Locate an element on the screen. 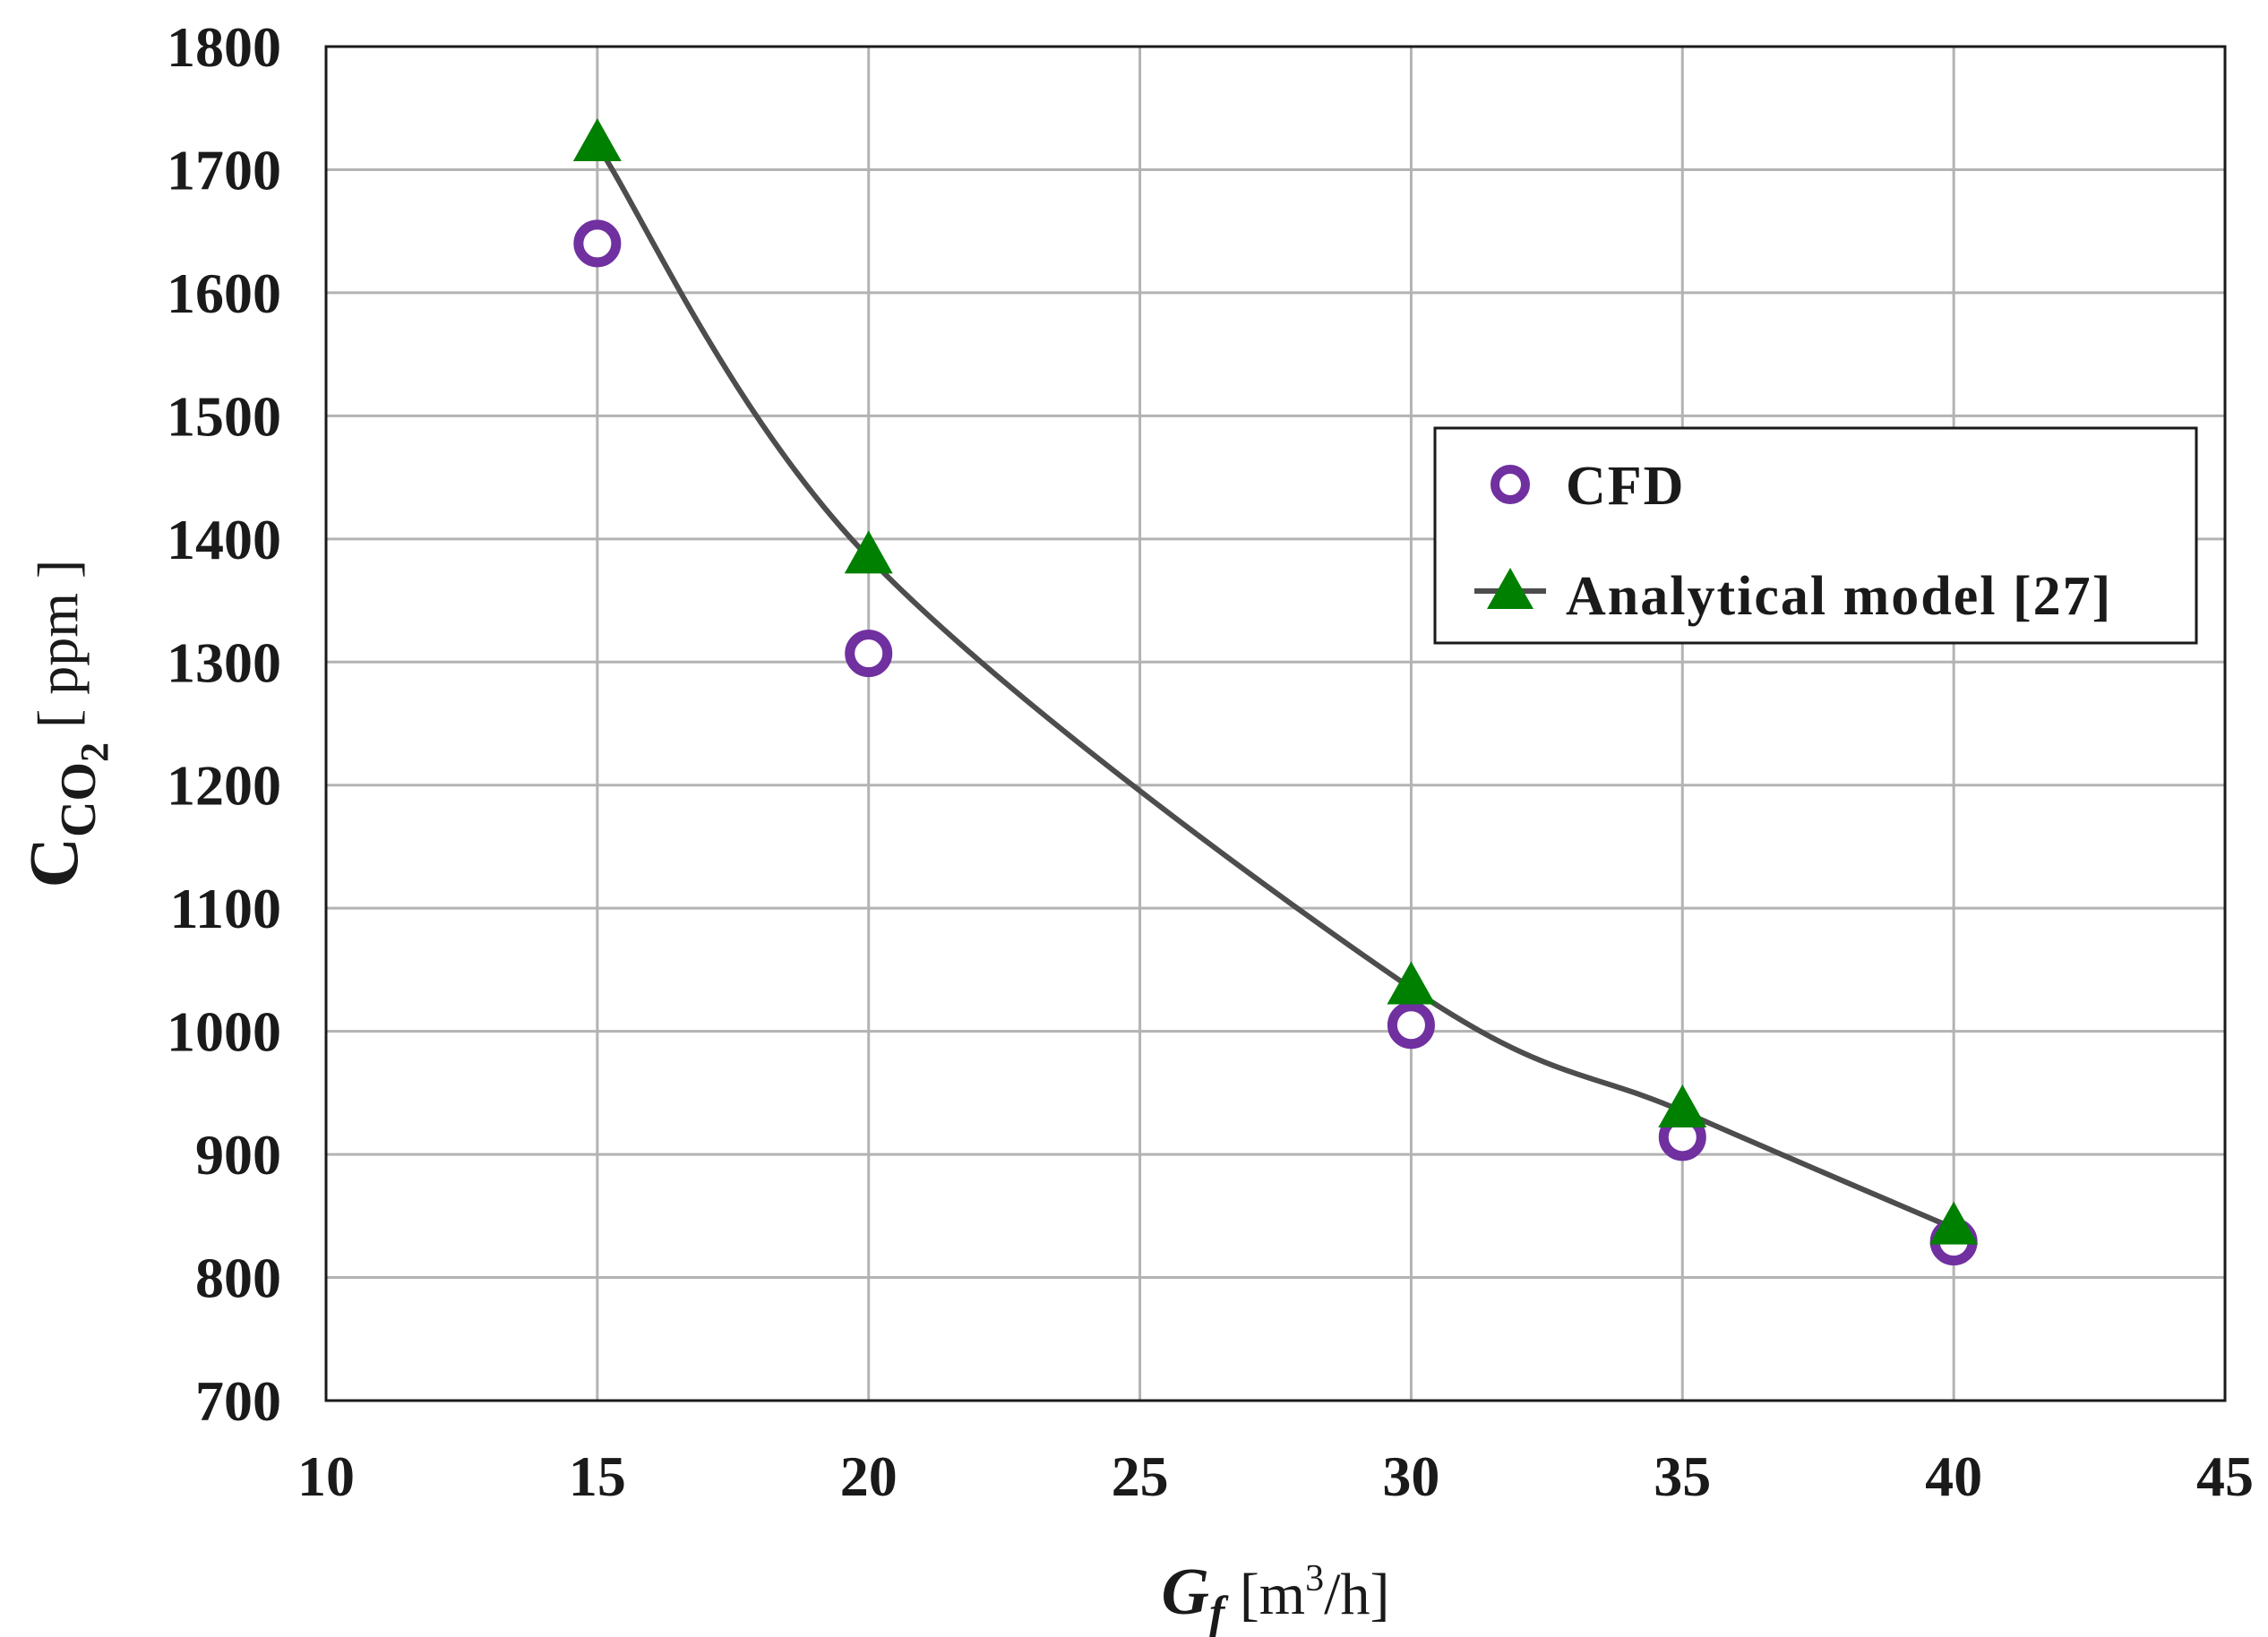  x-axis-subscript: f is located at coordinates (1219, 1612).